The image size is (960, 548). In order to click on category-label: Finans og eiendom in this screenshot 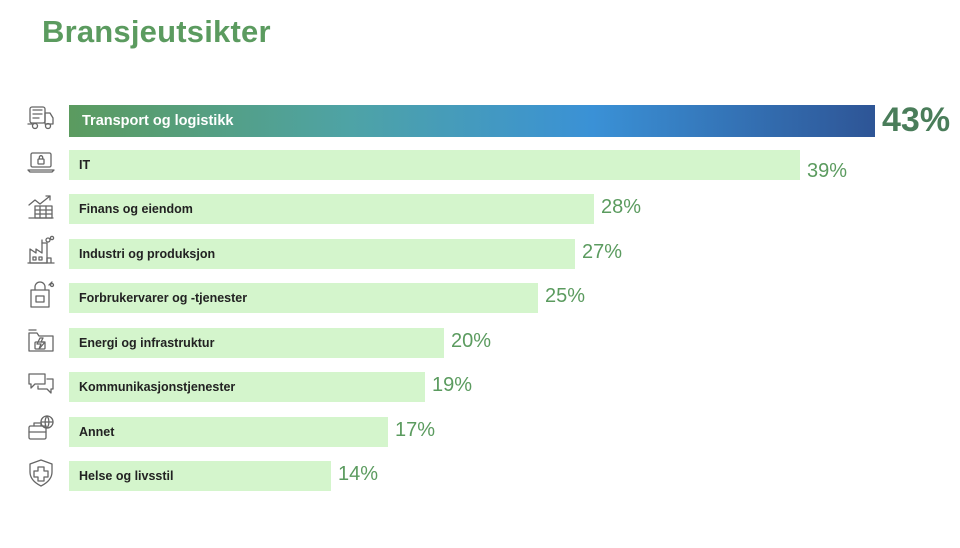, I will do `click(136, 209)`.